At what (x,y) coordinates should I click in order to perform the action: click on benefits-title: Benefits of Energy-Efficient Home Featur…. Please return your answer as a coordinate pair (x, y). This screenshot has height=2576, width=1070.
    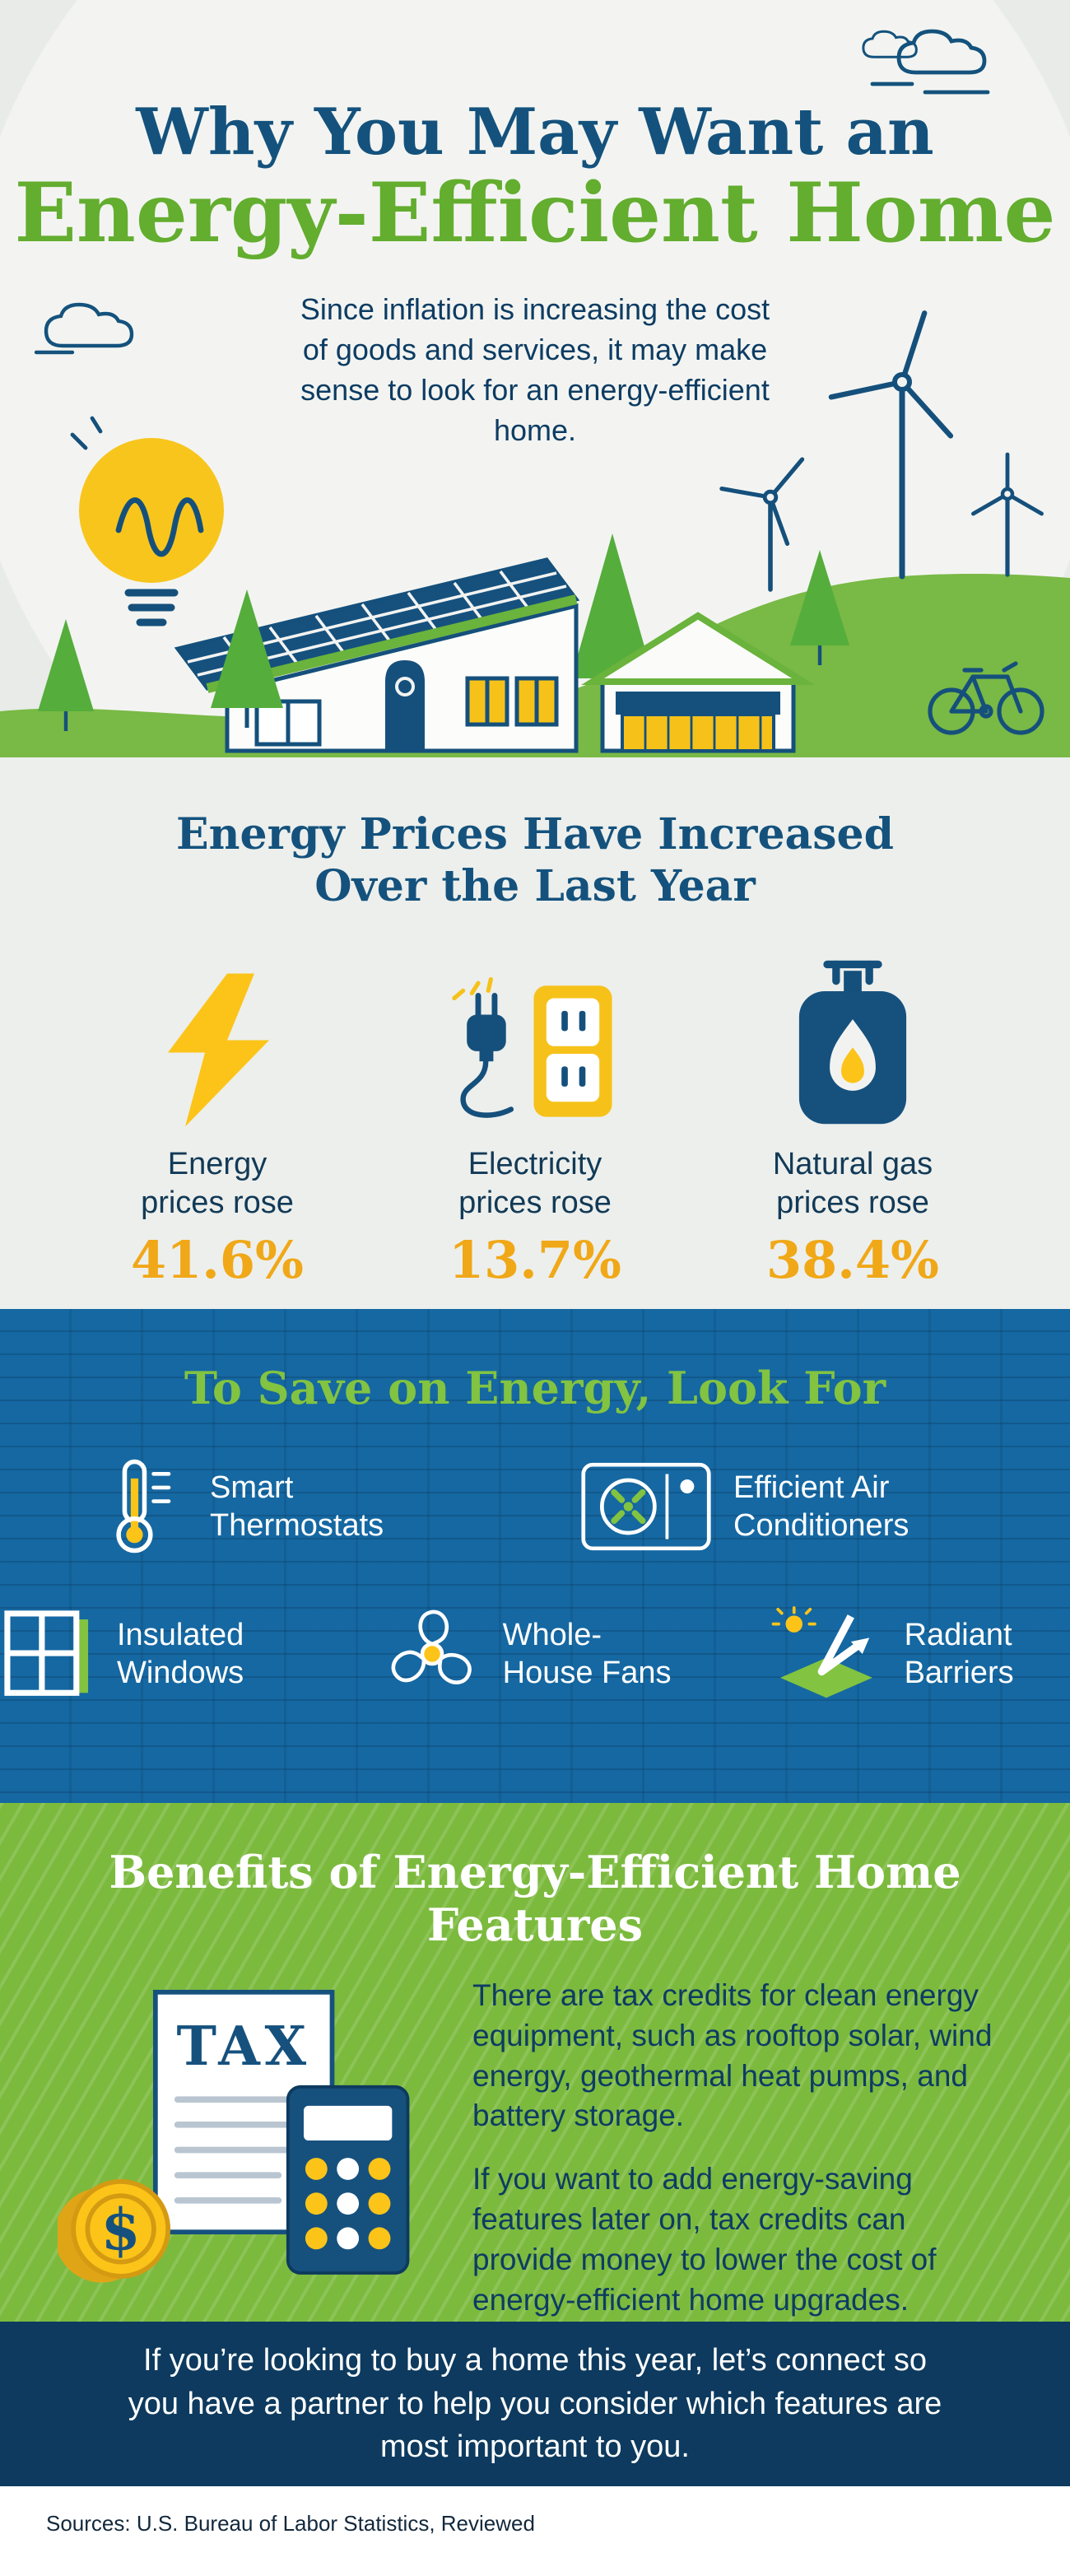
    Looking at the image, I should click on (535, 1898).